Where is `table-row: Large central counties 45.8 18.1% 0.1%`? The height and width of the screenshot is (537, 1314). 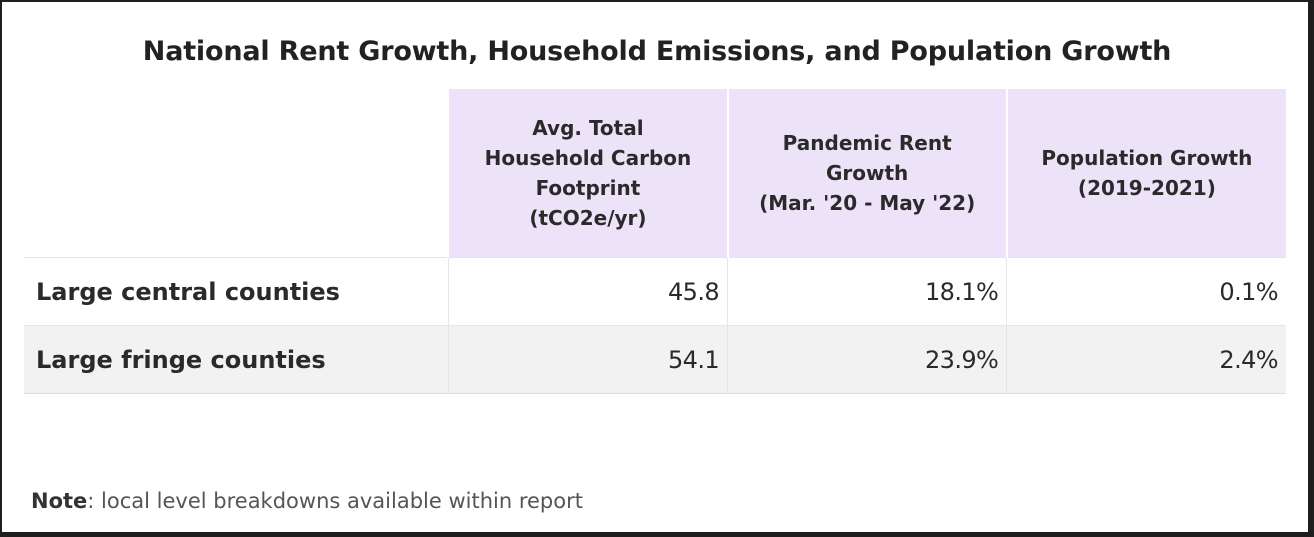 table-row: Large central counties 45.8 18.1% 0.1% is located at coordinates (655, 291).